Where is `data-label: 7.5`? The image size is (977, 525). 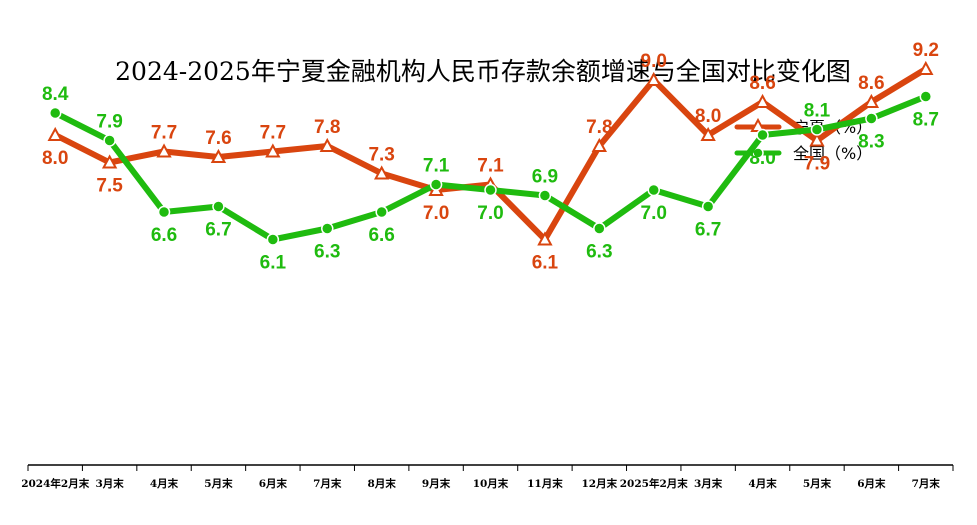
data-label: 7.5 is located at coordinates (109, 186).